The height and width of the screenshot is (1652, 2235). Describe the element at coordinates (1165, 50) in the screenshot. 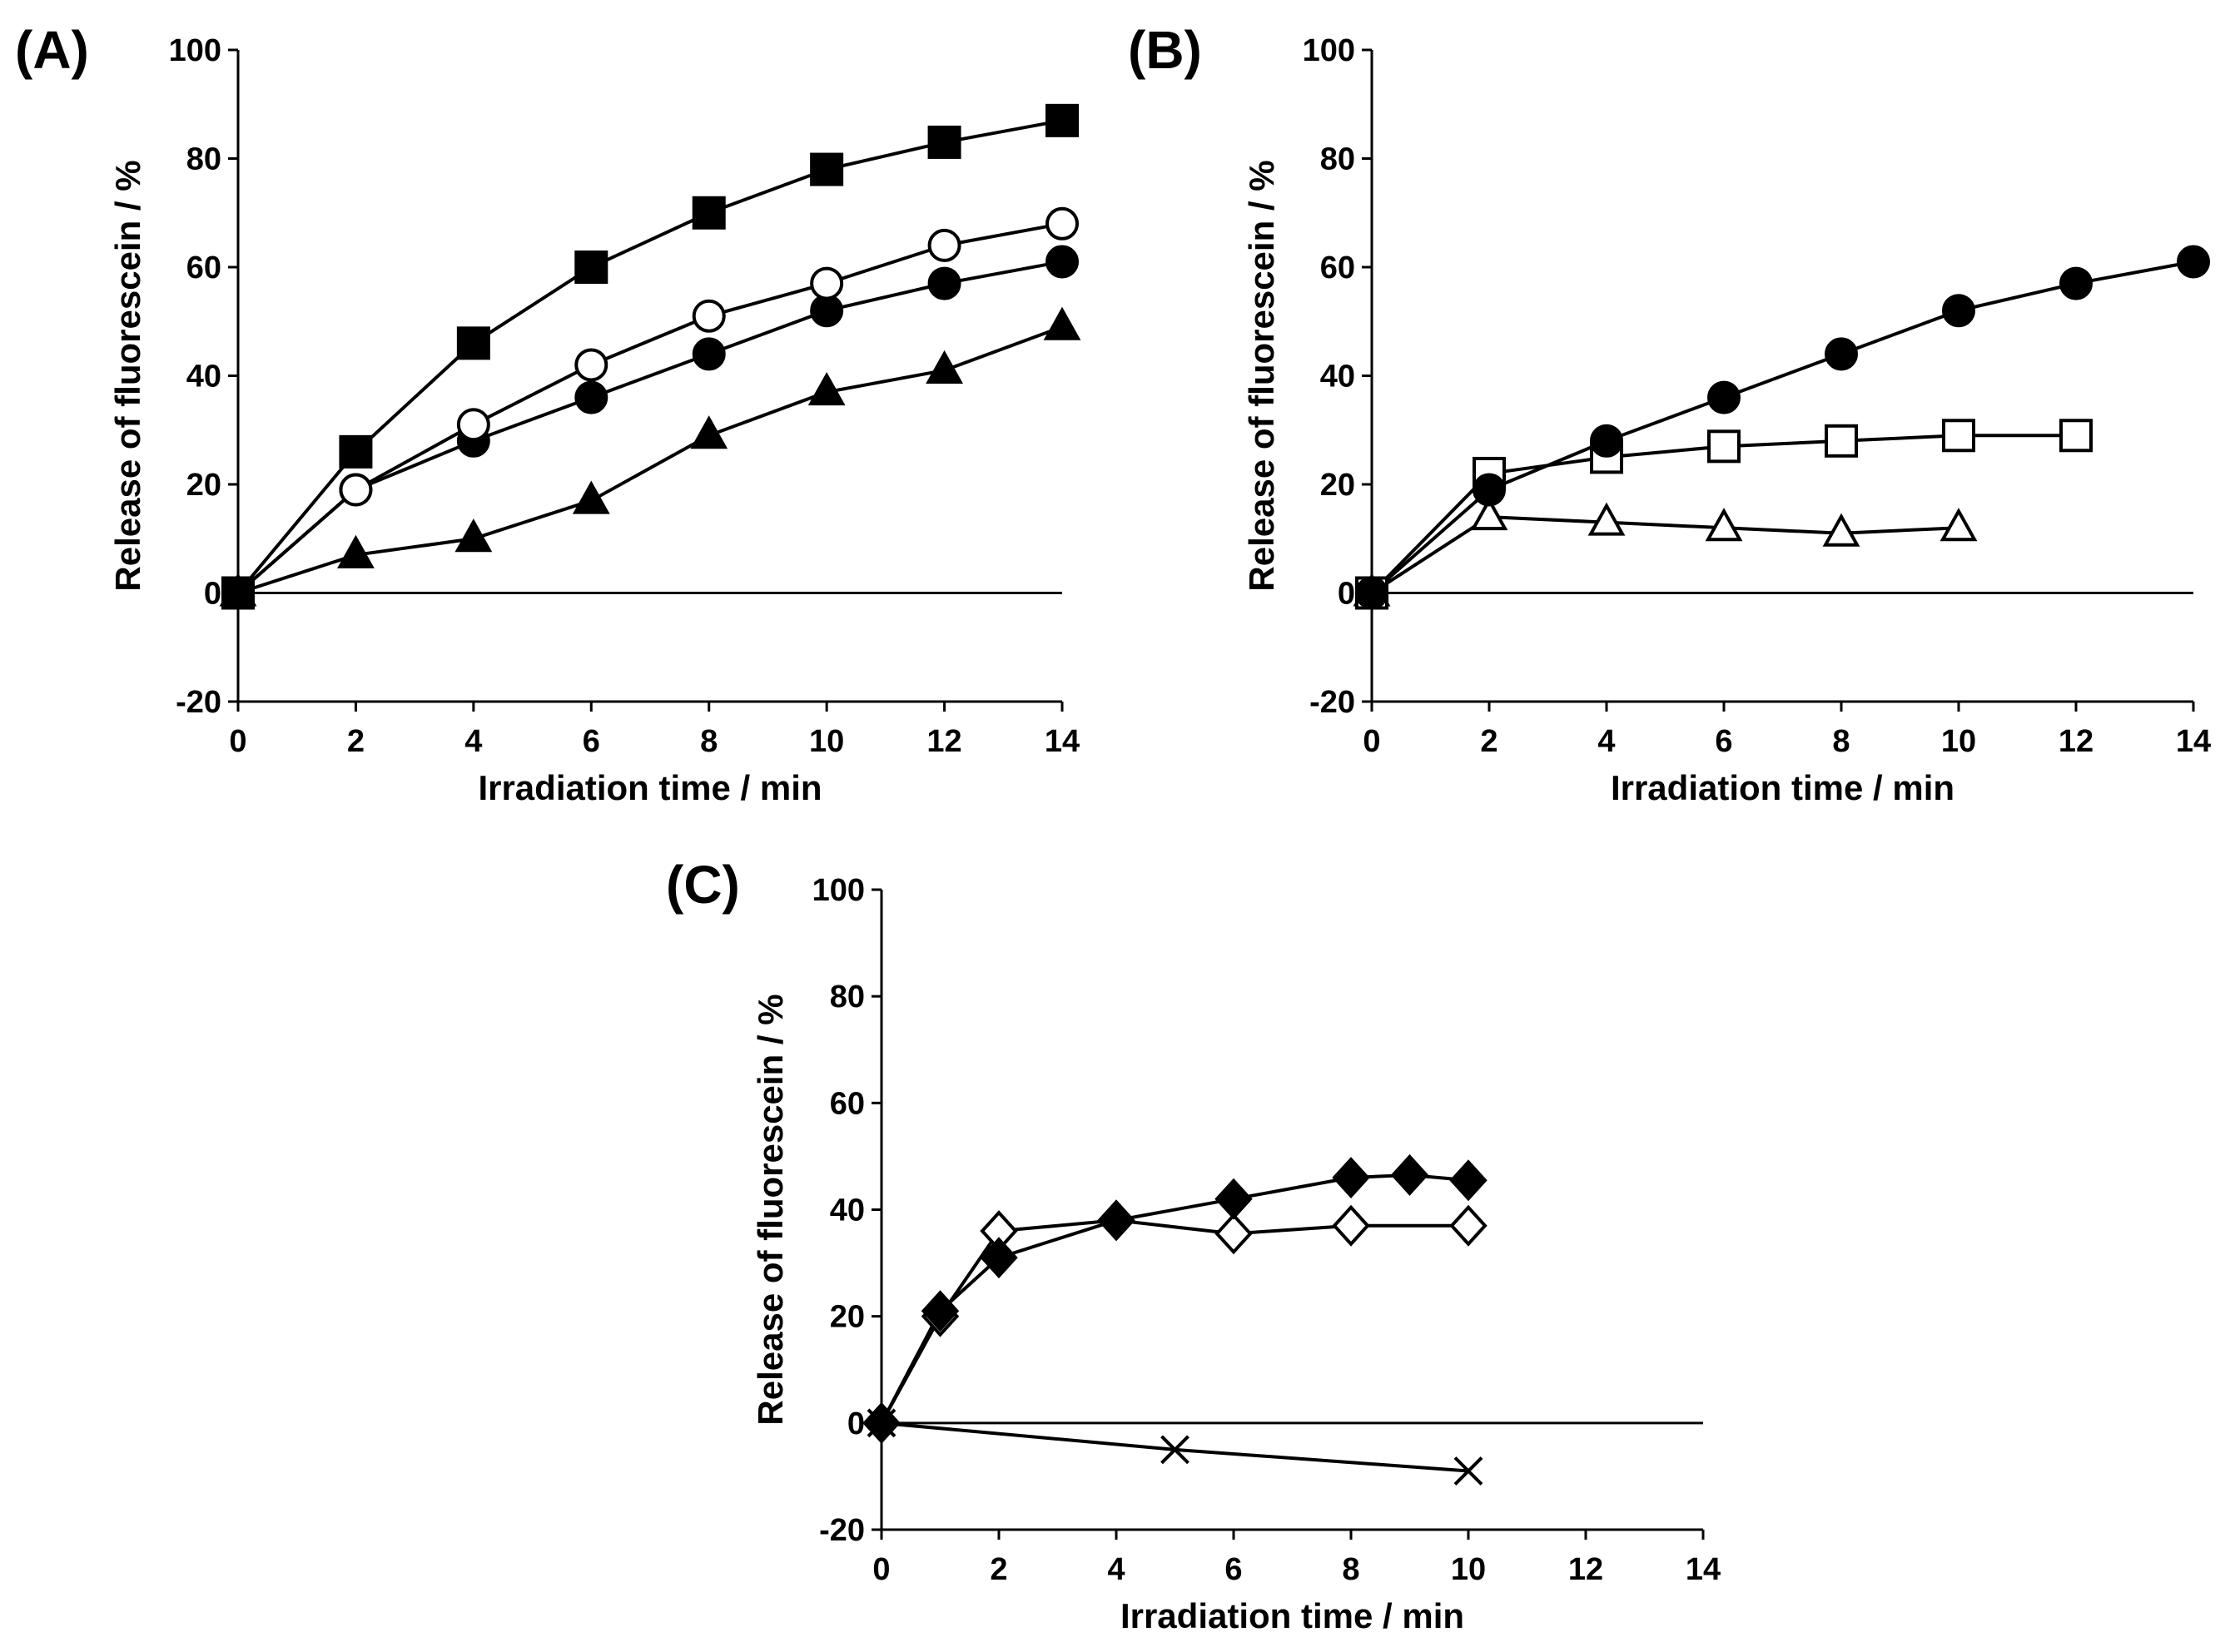

I see `panel-b-label: (B)` at that location.